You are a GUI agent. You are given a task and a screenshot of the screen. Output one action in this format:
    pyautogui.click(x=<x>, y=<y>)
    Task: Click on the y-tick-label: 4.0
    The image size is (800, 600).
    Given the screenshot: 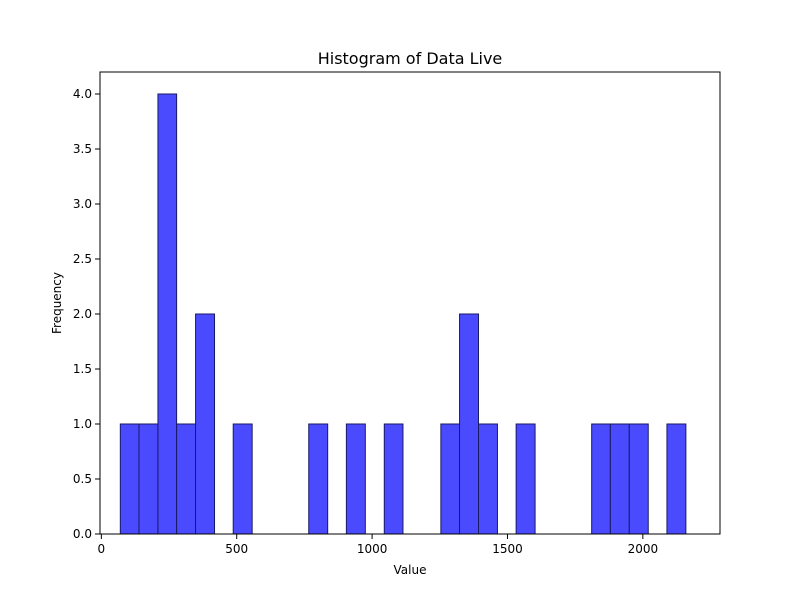 What is the action you would take?
    pyautogui.click(x=82, y=94)
    